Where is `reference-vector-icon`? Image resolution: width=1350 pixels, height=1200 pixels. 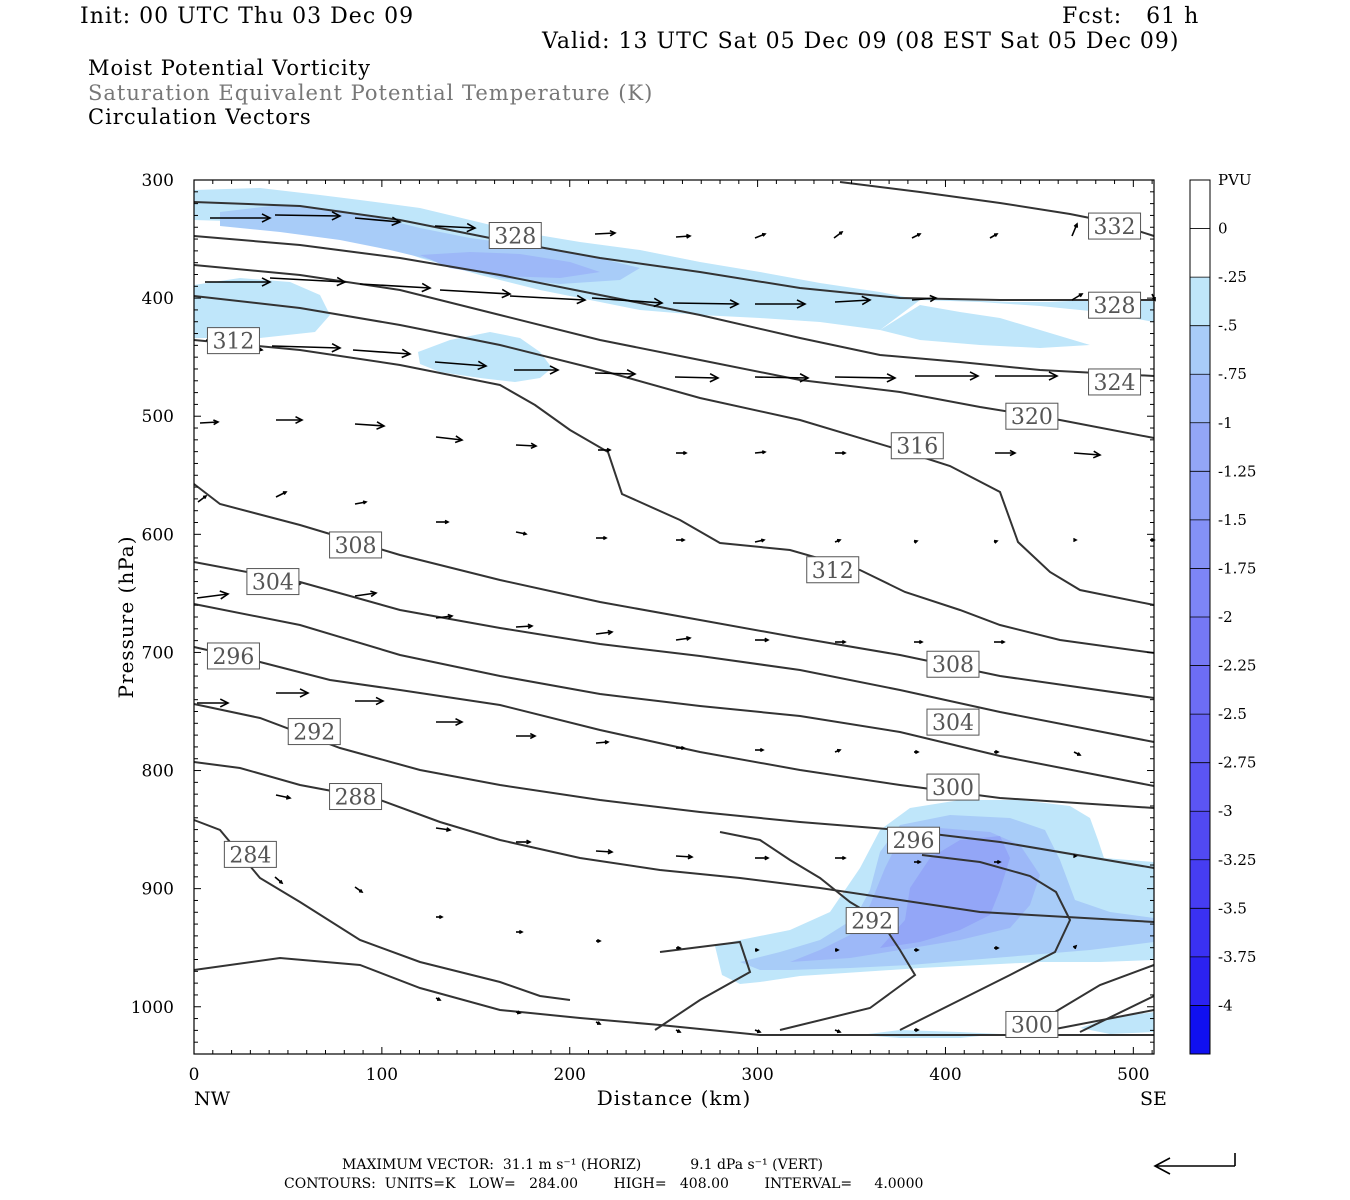
reference-vector-icon is located at coordinates (1194, 1164).